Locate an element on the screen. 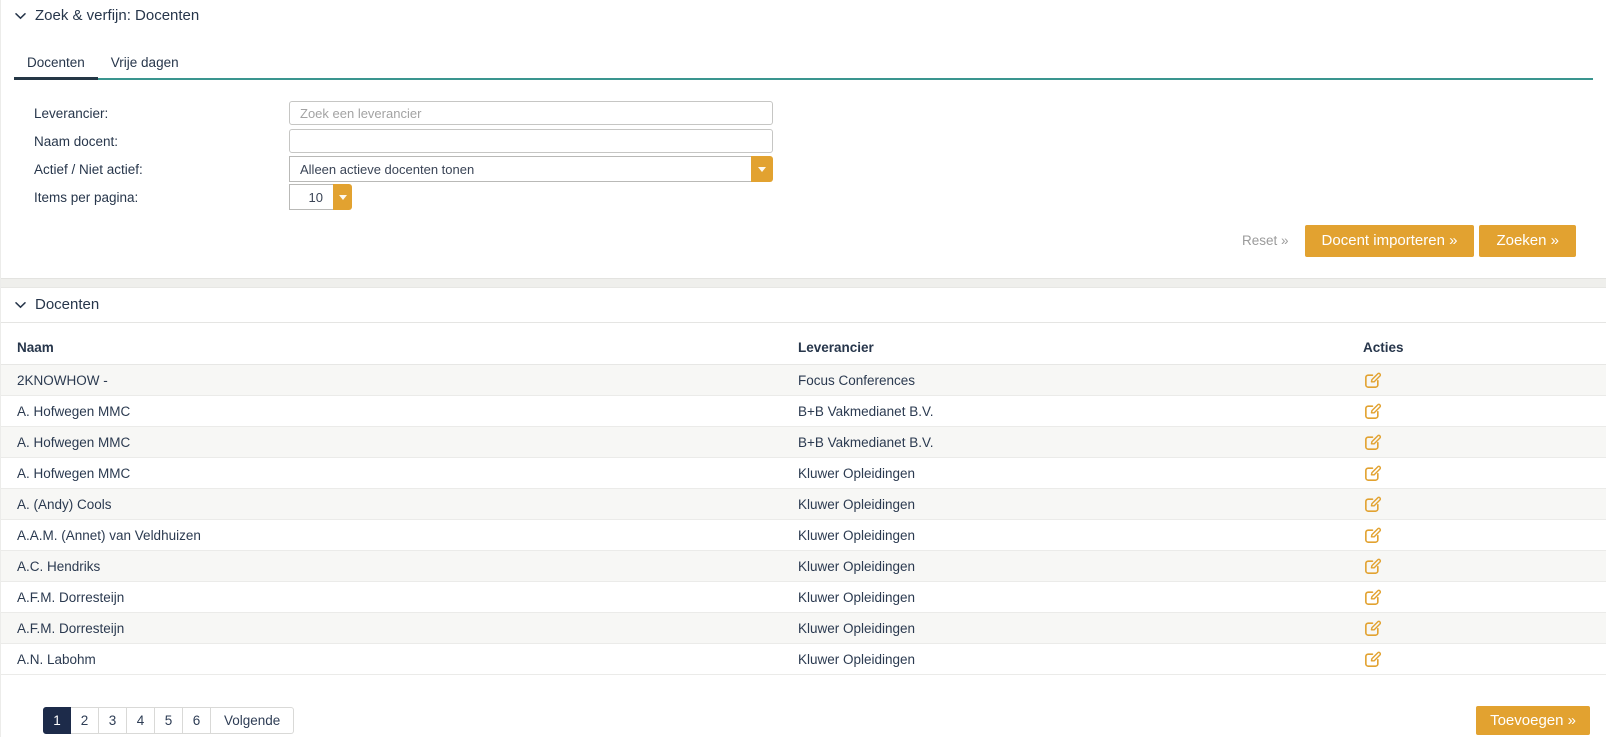 The height and width of the screenshot is (737, 1606). search-panel-title: Zoek & verfijn: Docenten is located at coordinates (117, 15).